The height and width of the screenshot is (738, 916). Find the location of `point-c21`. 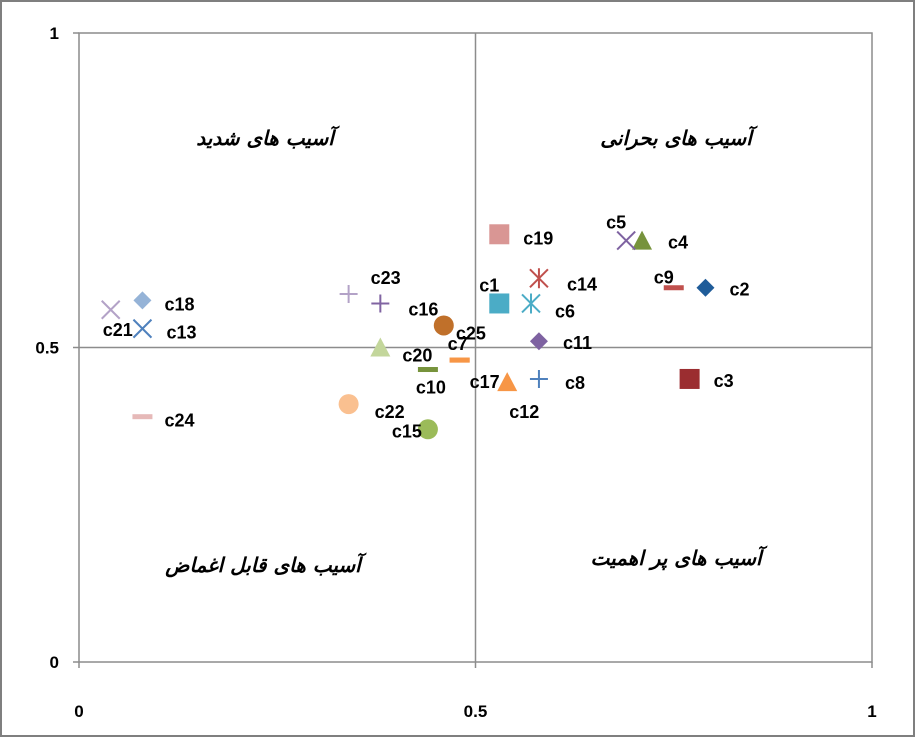

point-c21 is located at coordinates (111, 310).